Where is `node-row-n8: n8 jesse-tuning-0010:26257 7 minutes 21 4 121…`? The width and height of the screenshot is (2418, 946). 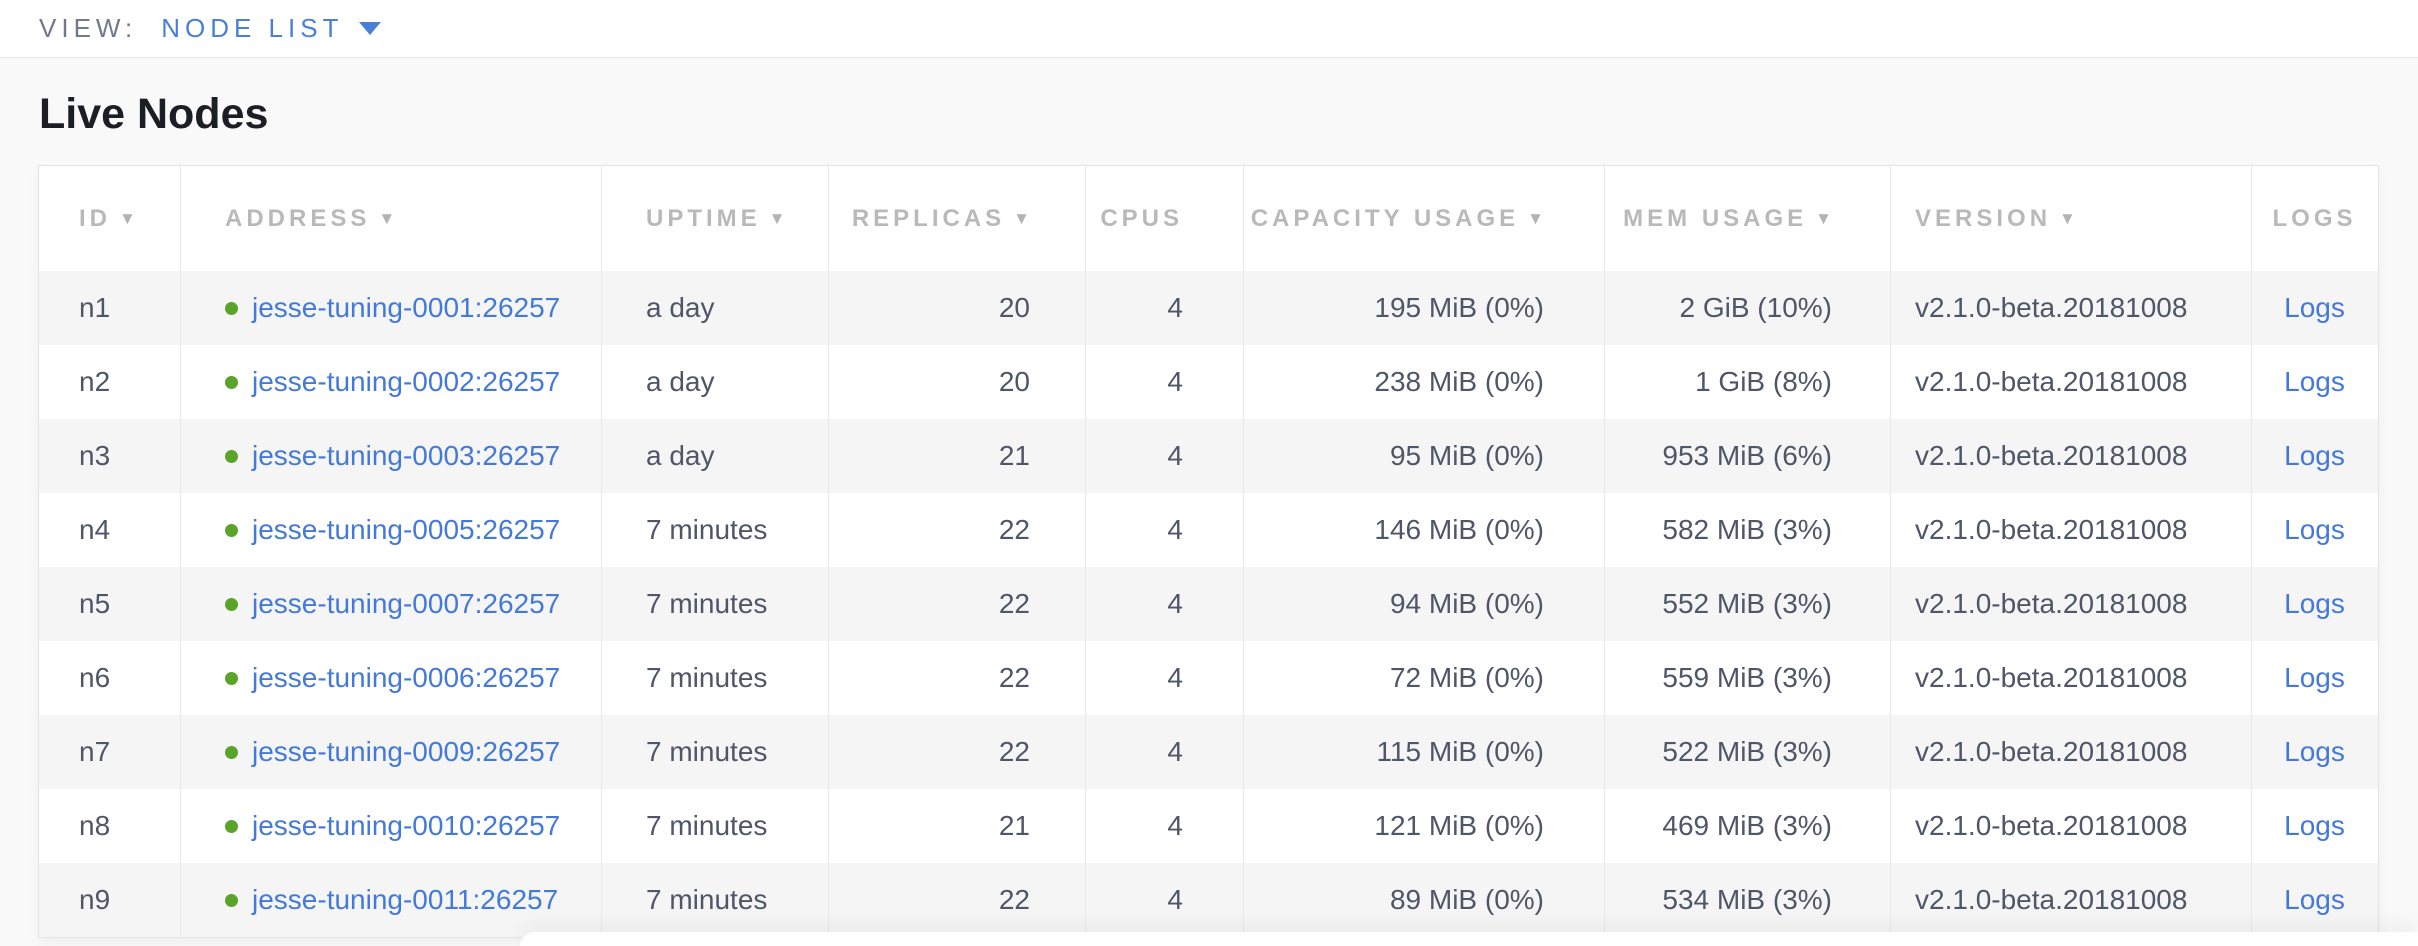 node-row-n8: n8 jesse-tuning-0010:26257 7 minutes 21 4 121… is located at coordinates (1208, 826).